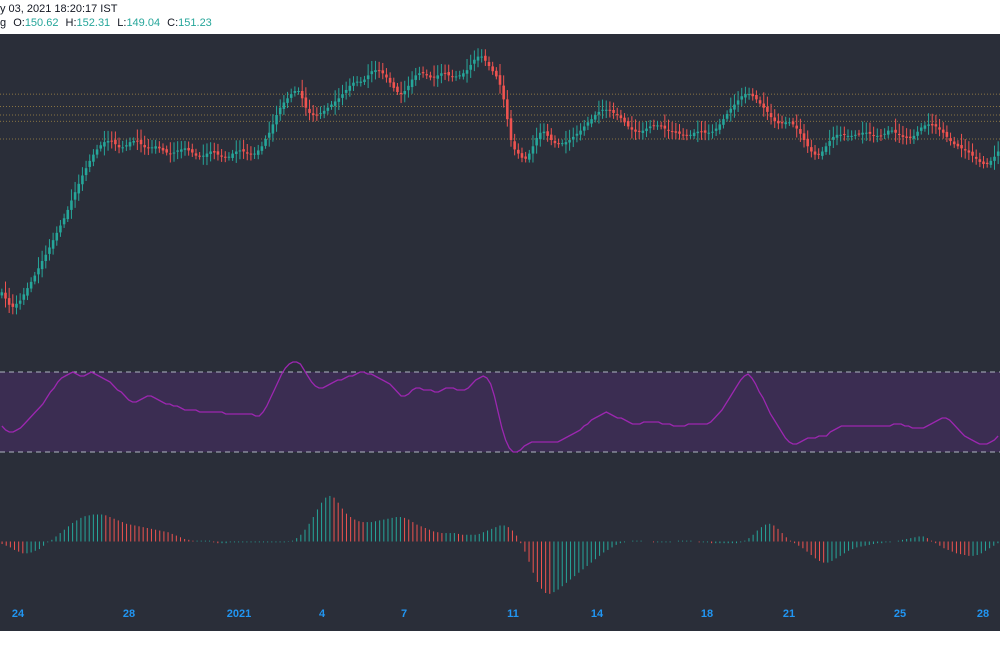 The image size is (1000, 660). Describe the element at coordinates (19, 23) in the screenshot. I see `open-label: O:` at that location.